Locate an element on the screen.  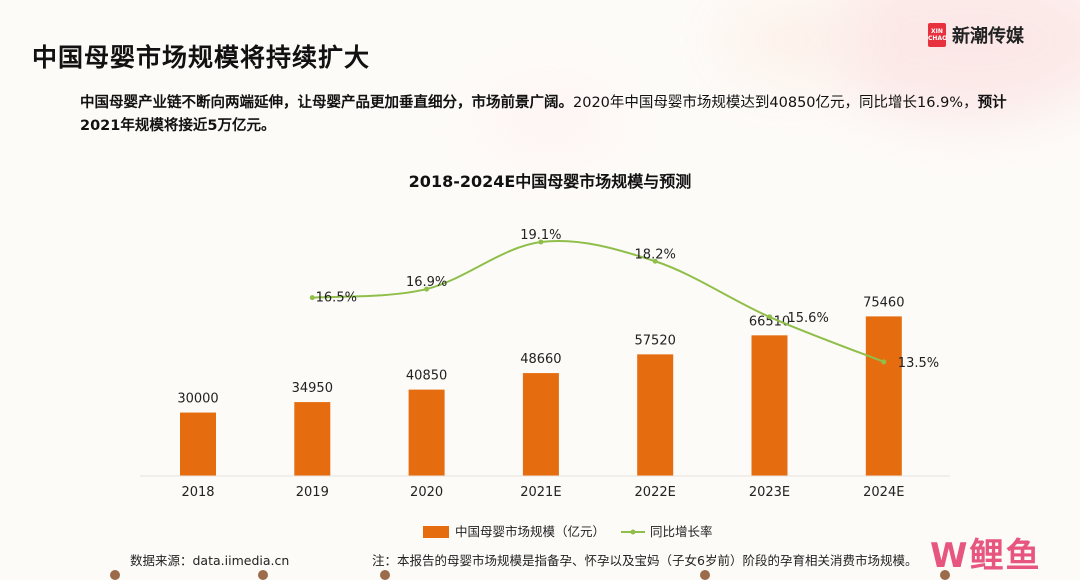
bar-value-label: 75460 is located at coordinates (883, 302).